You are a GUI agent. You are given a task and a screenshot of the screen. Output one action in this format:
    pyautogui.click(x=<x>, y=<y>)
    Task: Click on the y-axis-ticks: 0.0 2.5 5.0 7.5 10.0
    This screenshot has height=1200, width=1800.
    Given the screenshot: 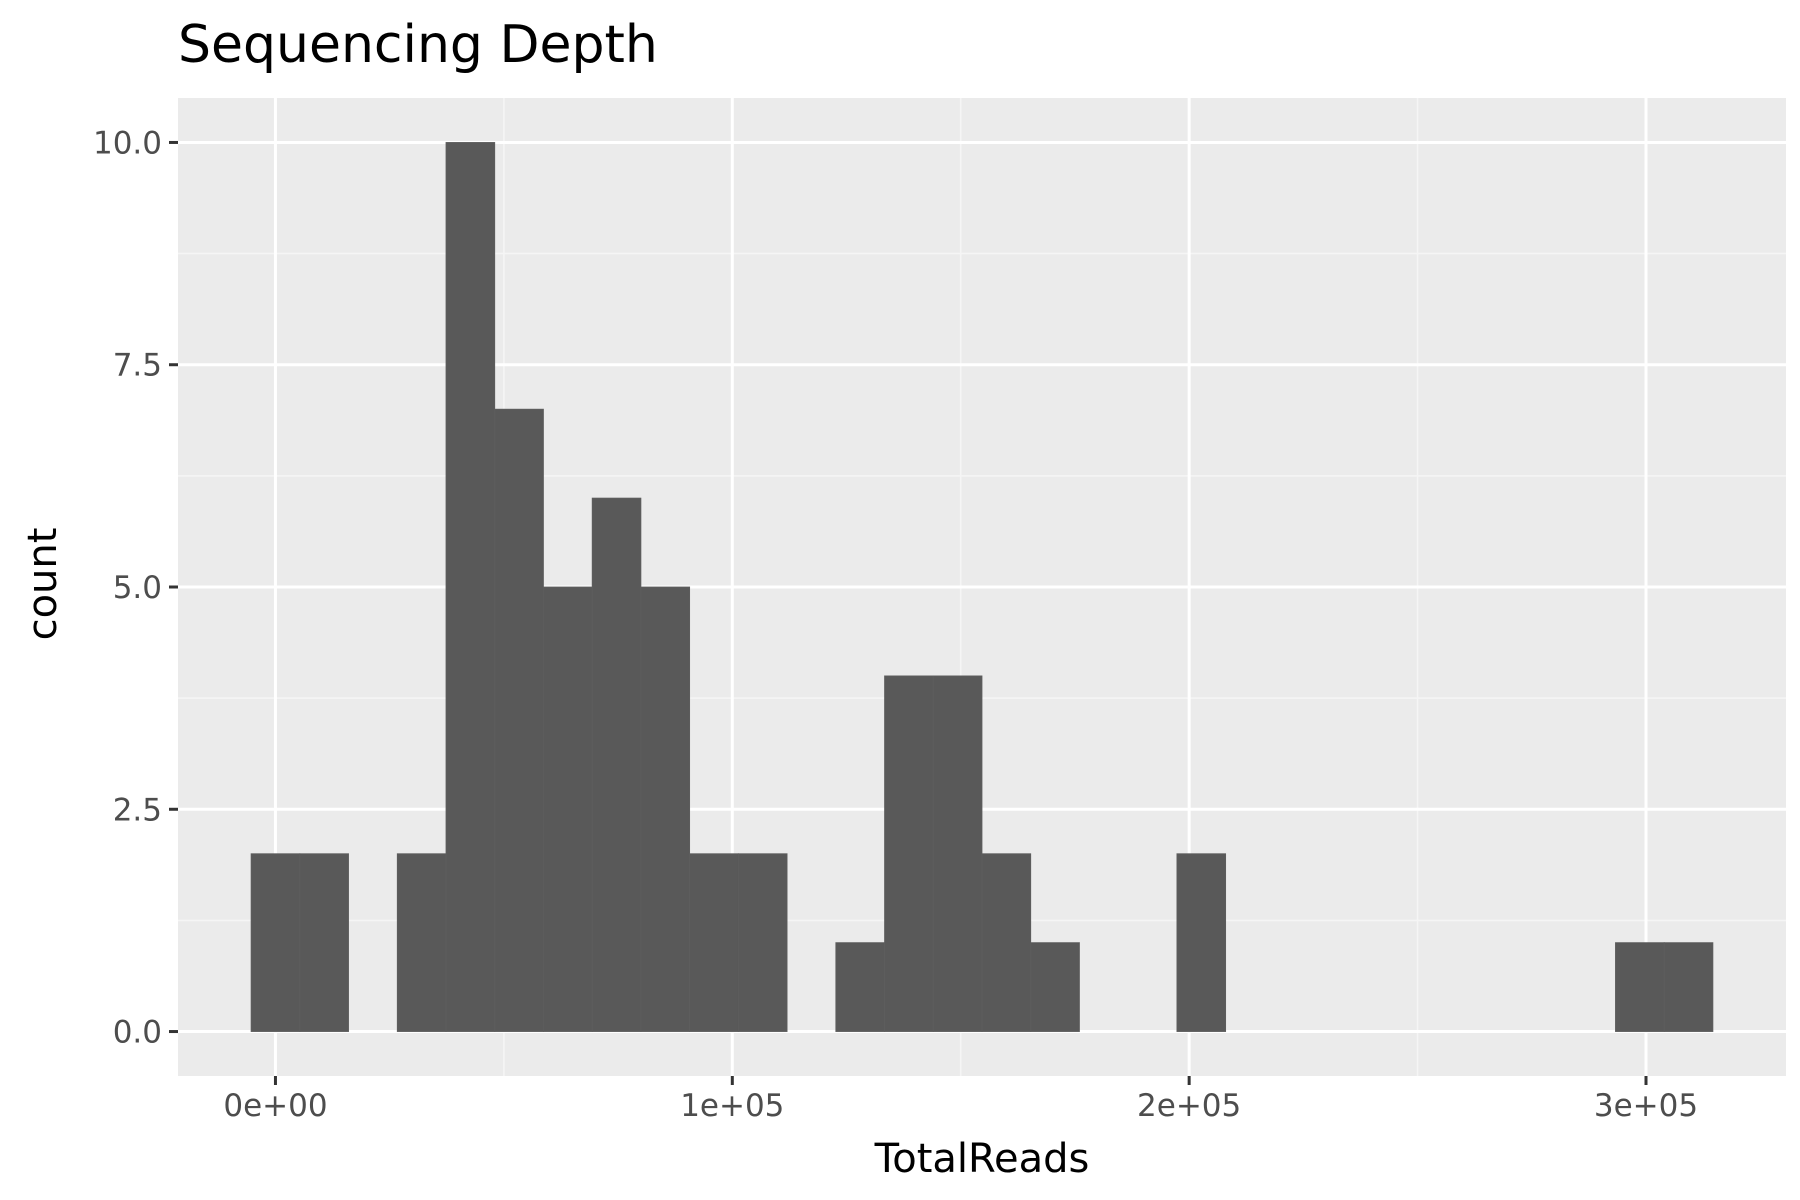 What is the action you would take?
    pyautogui.click(x=135, y=588)
    